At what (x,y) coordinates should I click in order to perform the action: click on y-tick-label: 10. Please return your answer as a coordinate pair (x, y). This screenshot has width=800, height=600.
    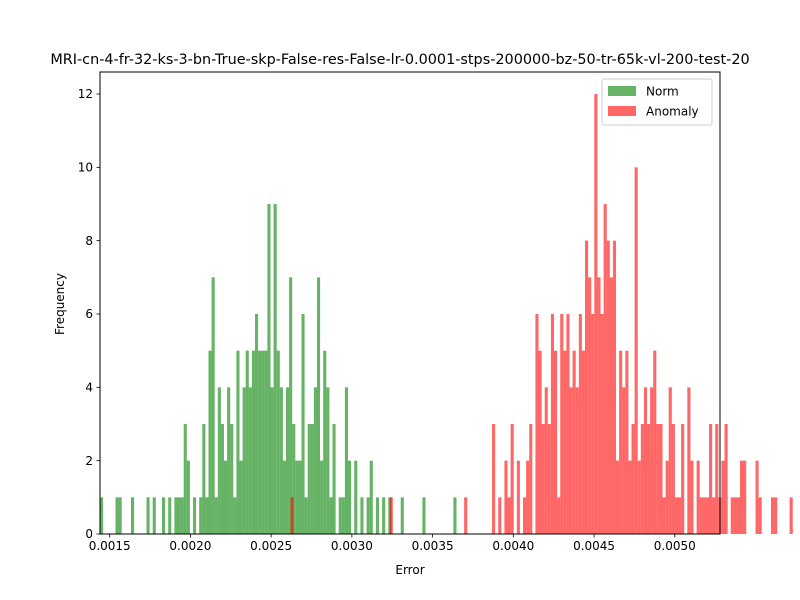
    Looking at the image, I should click on (85, 168).